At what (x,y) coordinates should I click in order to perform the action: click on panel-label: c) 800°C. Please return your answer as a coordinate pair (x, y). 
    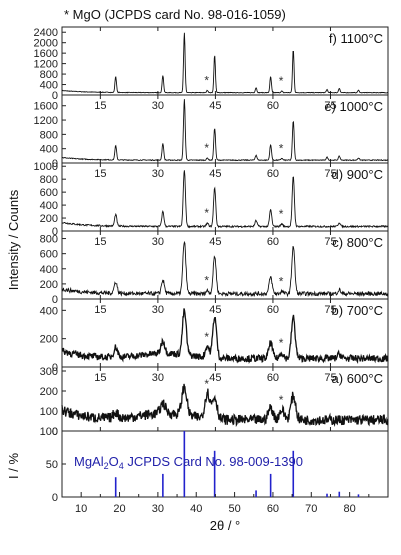
    Looking at the image, I should click on (357, 242).